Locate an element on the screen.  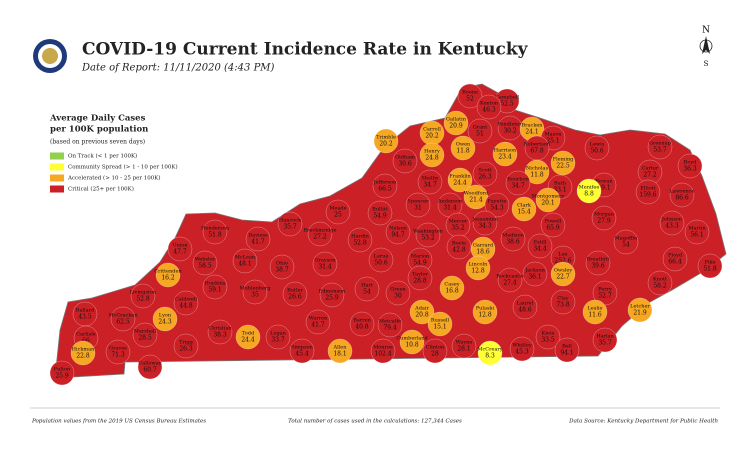
county-name: Hopkins is located at coordinates (215, 284).